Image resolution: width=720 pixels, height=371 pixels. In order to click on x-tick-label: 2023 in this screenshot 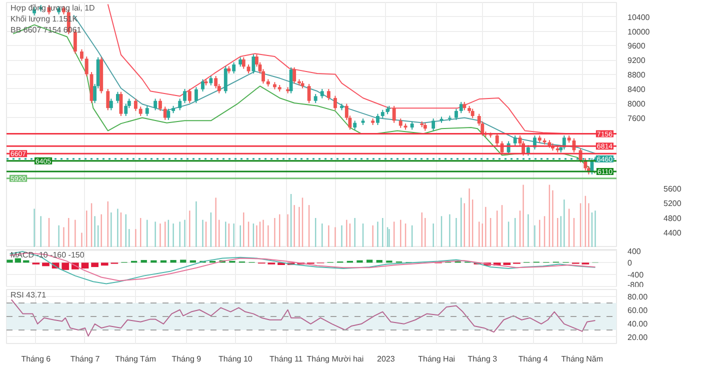, I will do `click(386, 359)`.